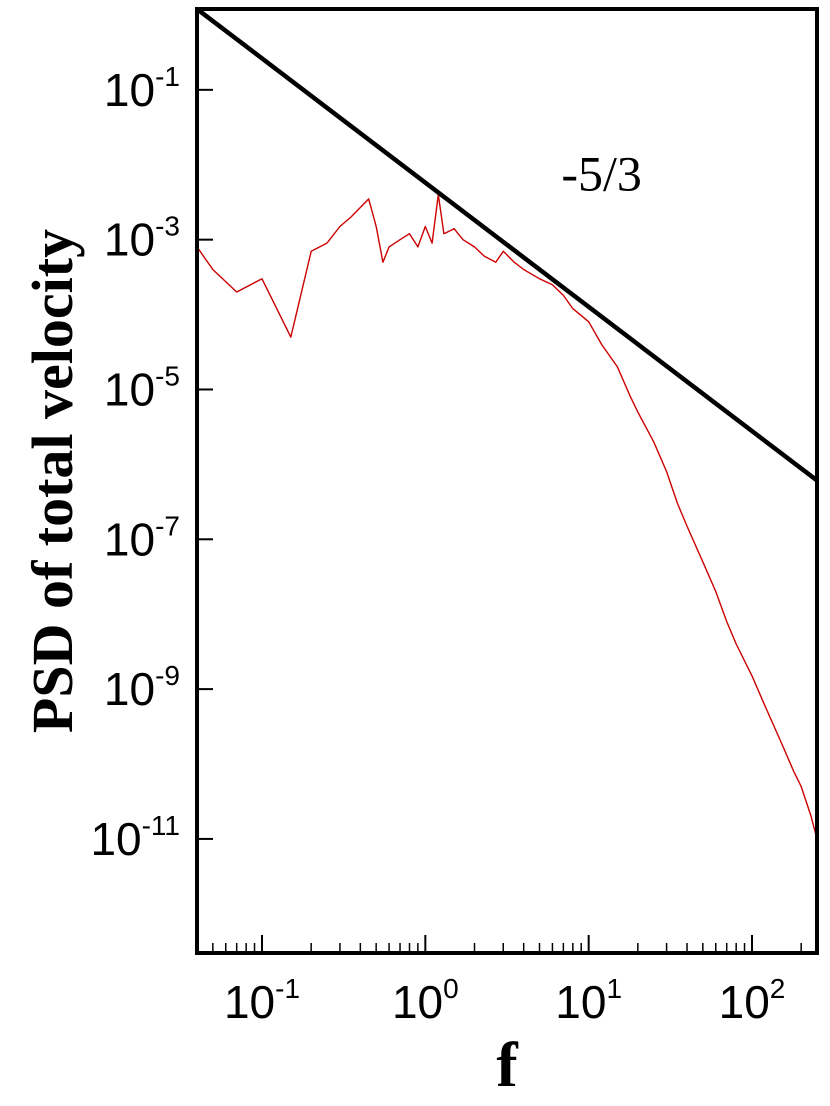 The width and height of the screenshot is (830, 1106). I want to click on x-tick-label: 10⁰, so click(425, 1000).